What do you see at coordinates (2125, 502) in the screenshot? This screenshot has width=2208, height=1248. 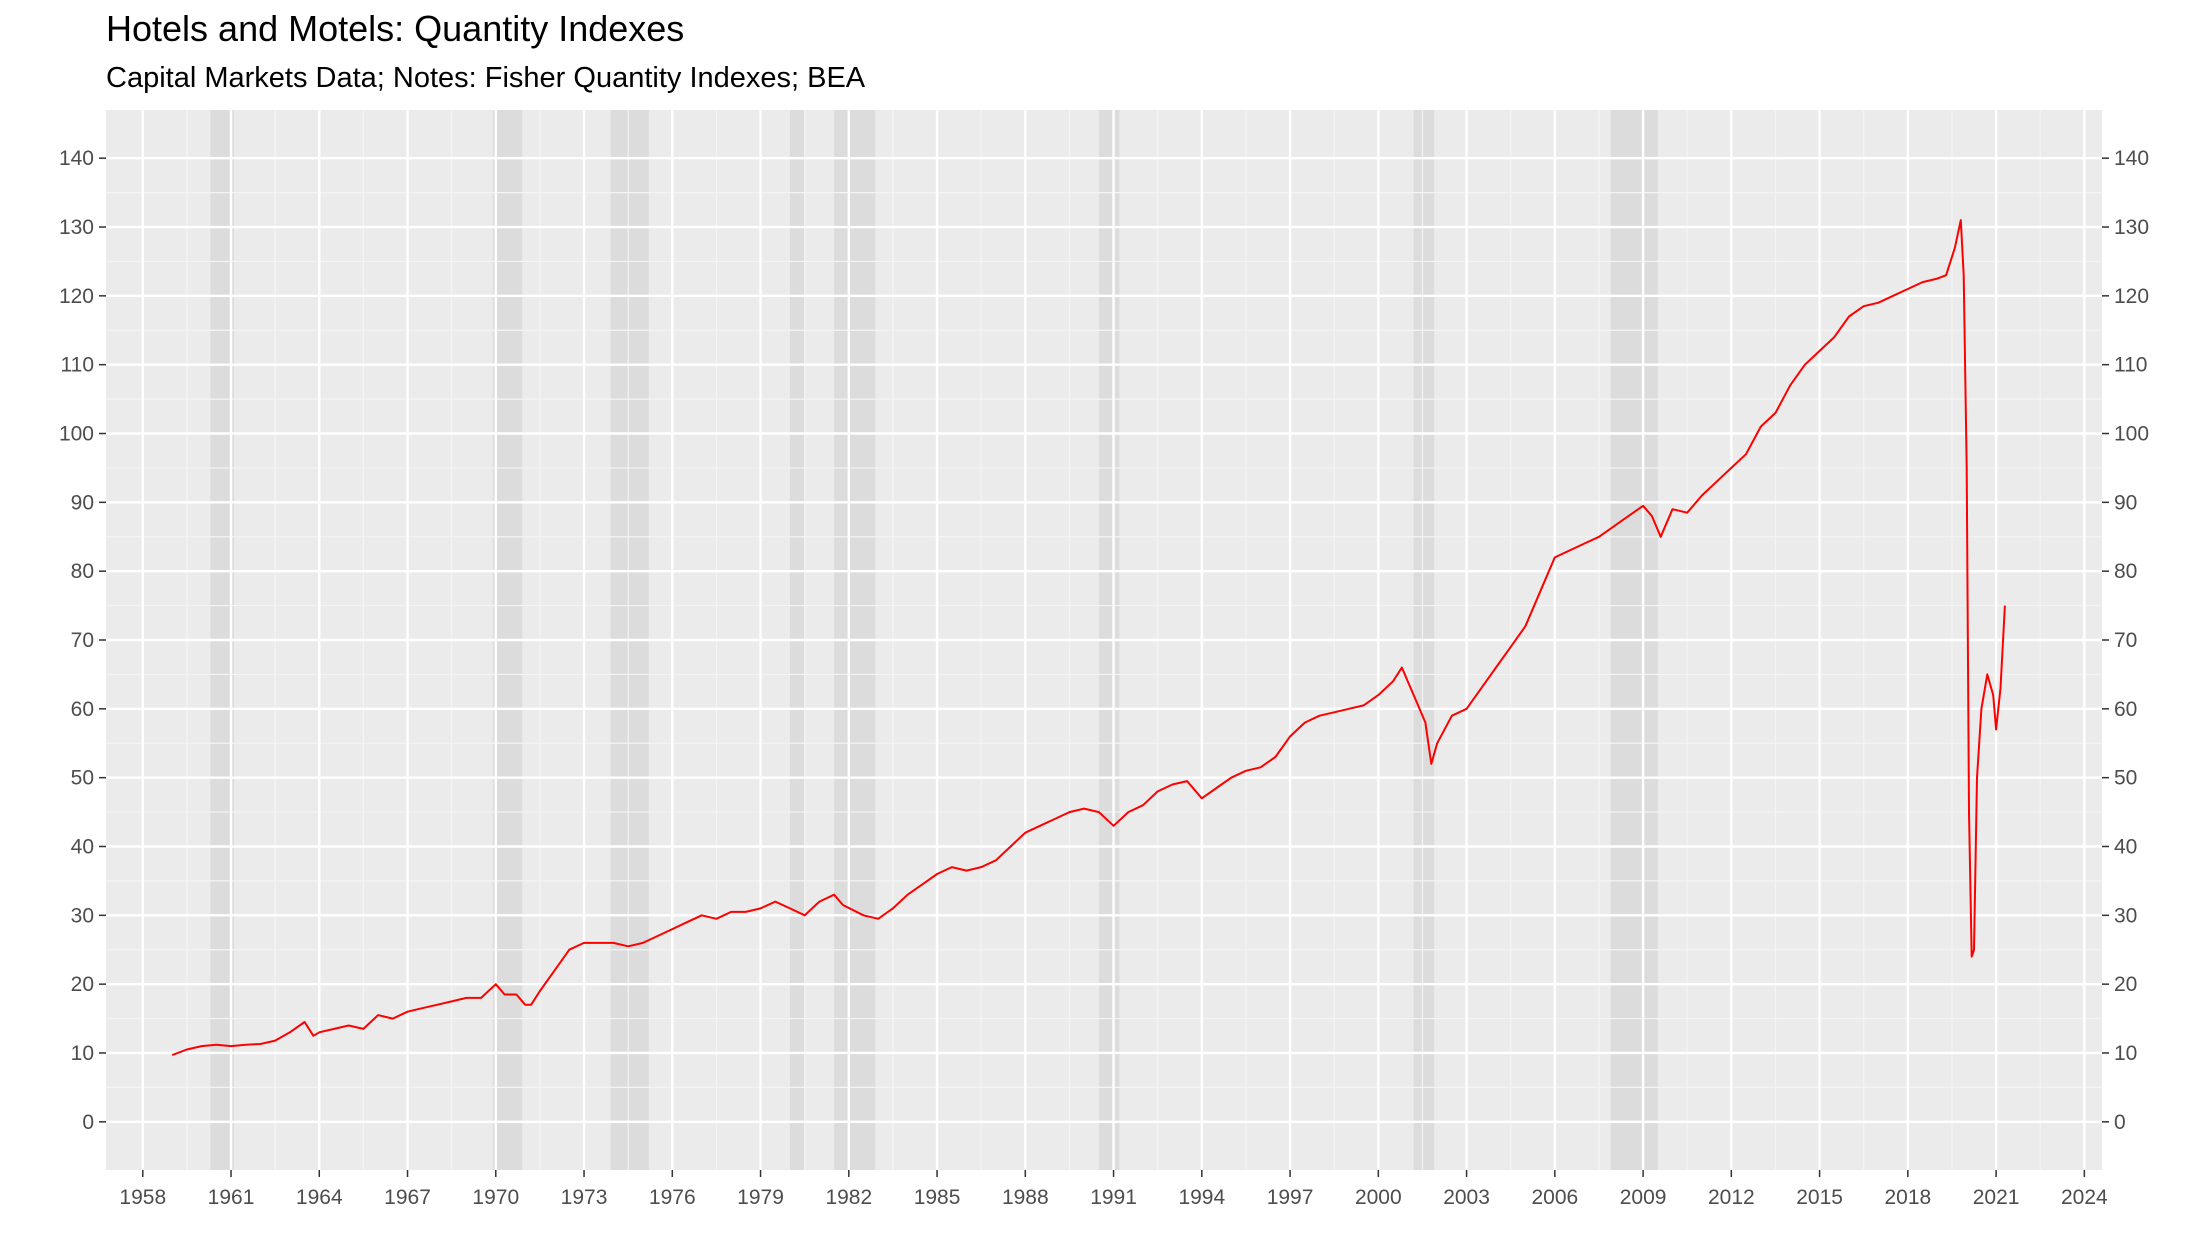 I see `y-tick-label-right: 90` at bounding box center [2125, 502].